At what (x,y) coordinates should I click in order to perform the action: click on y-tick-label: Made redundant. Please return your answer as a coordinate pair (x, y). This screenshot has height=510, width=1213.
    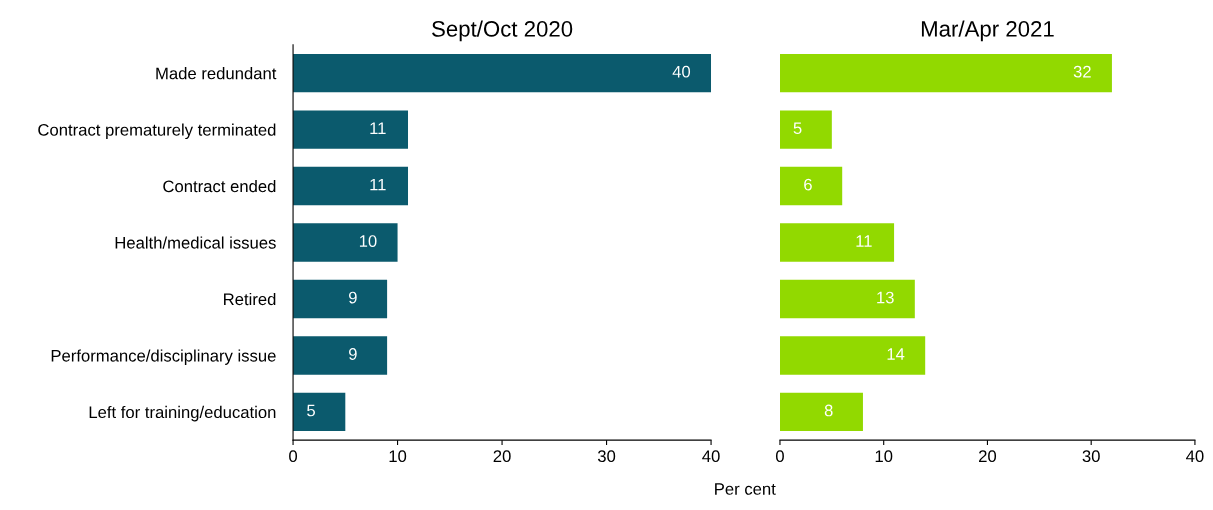
    Looking at the image, I should click on (216, 73).